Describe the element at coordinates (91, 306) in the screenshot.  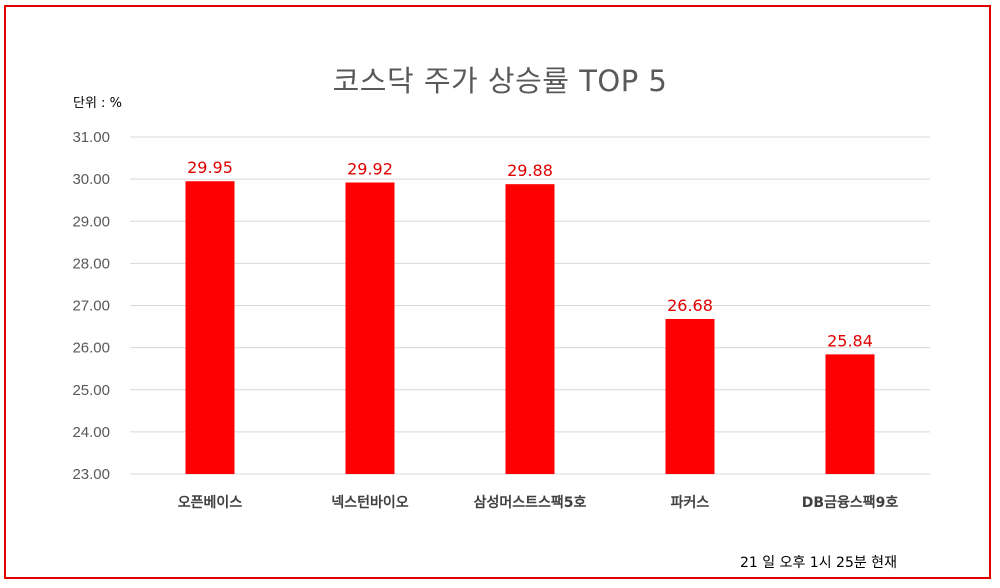
I see `y-tick-label: 27.00` at that location.